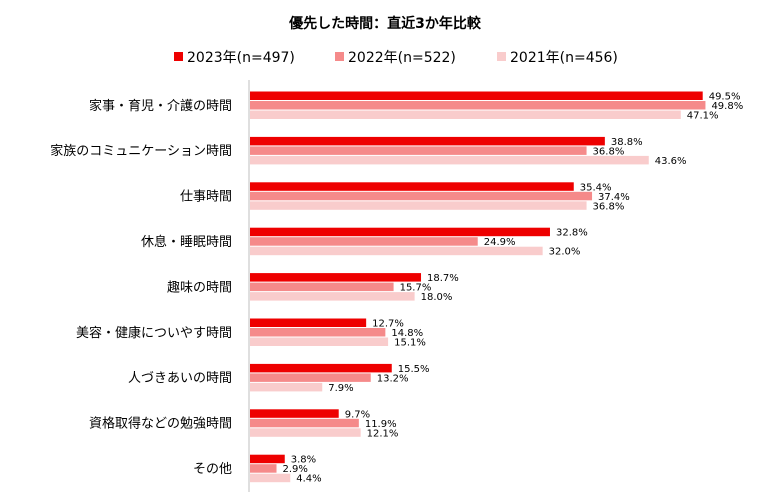 The width and height of the screenshot is (770, 497). What do you see at coordinates (383, 433) in the screenshot?
I see `value-label: 12.1%` at bounding box center [383, 433].